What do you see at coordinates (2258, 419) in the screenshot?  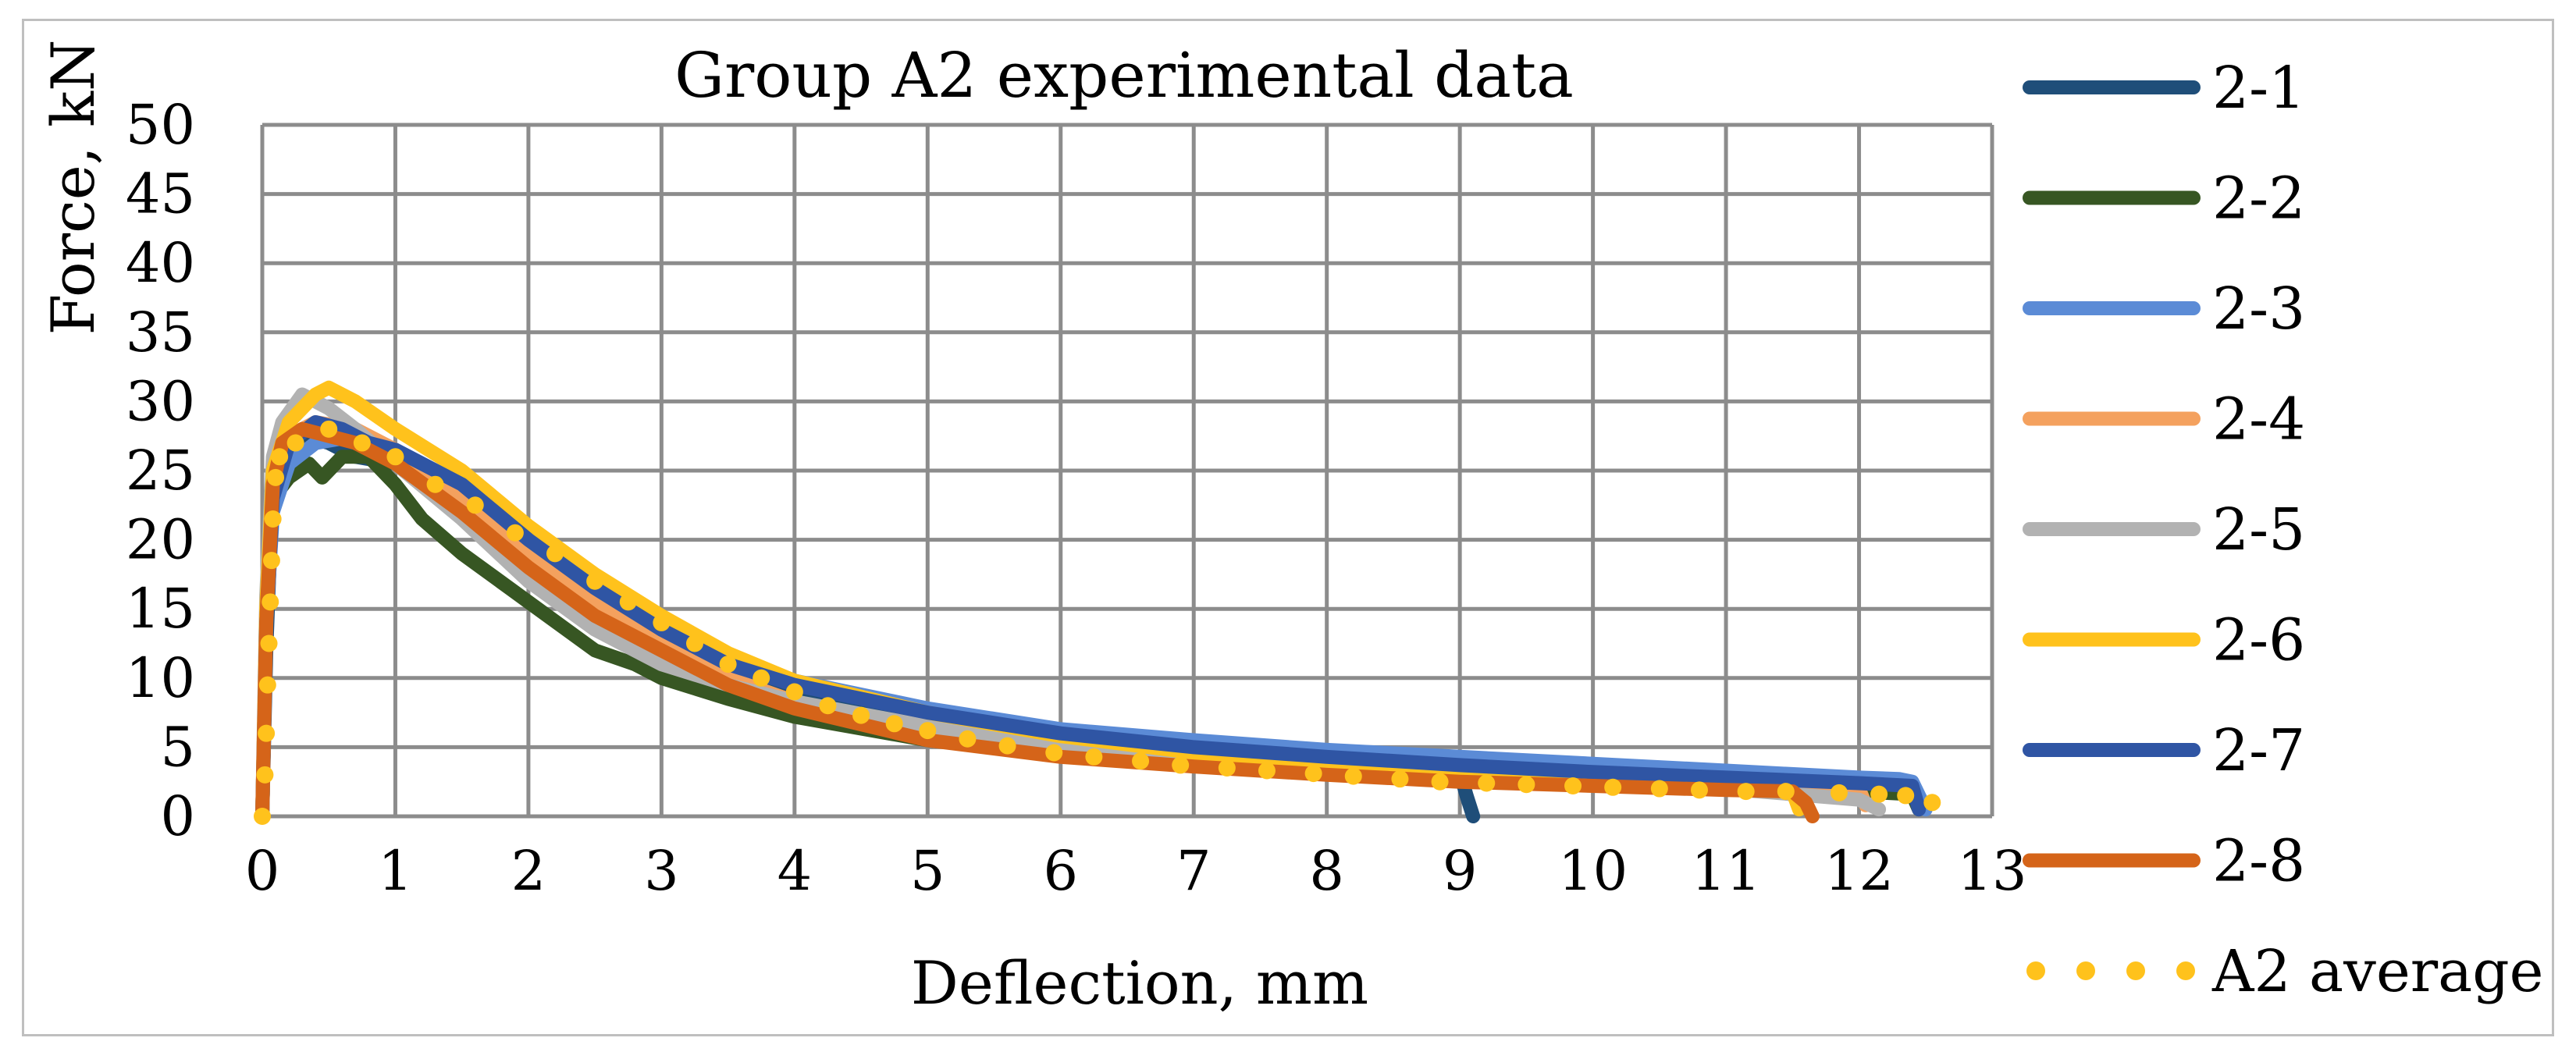 I see `legend-label: 2-4` at bounding box center [2258, 419].